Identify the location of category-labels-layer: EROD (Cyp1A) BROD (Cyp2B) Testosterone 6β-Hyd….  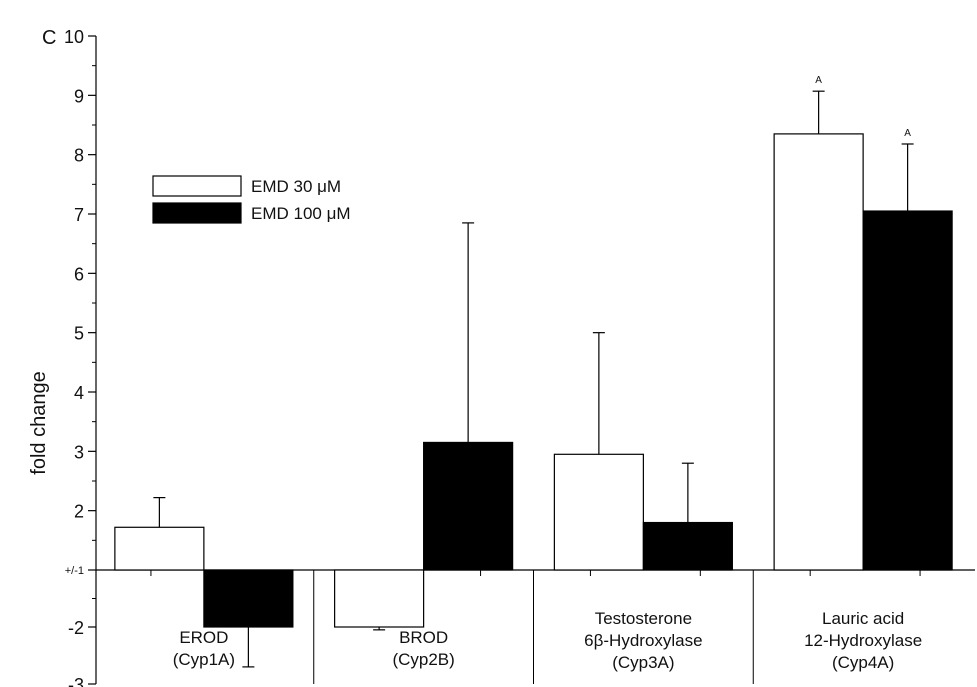
(547, 640).